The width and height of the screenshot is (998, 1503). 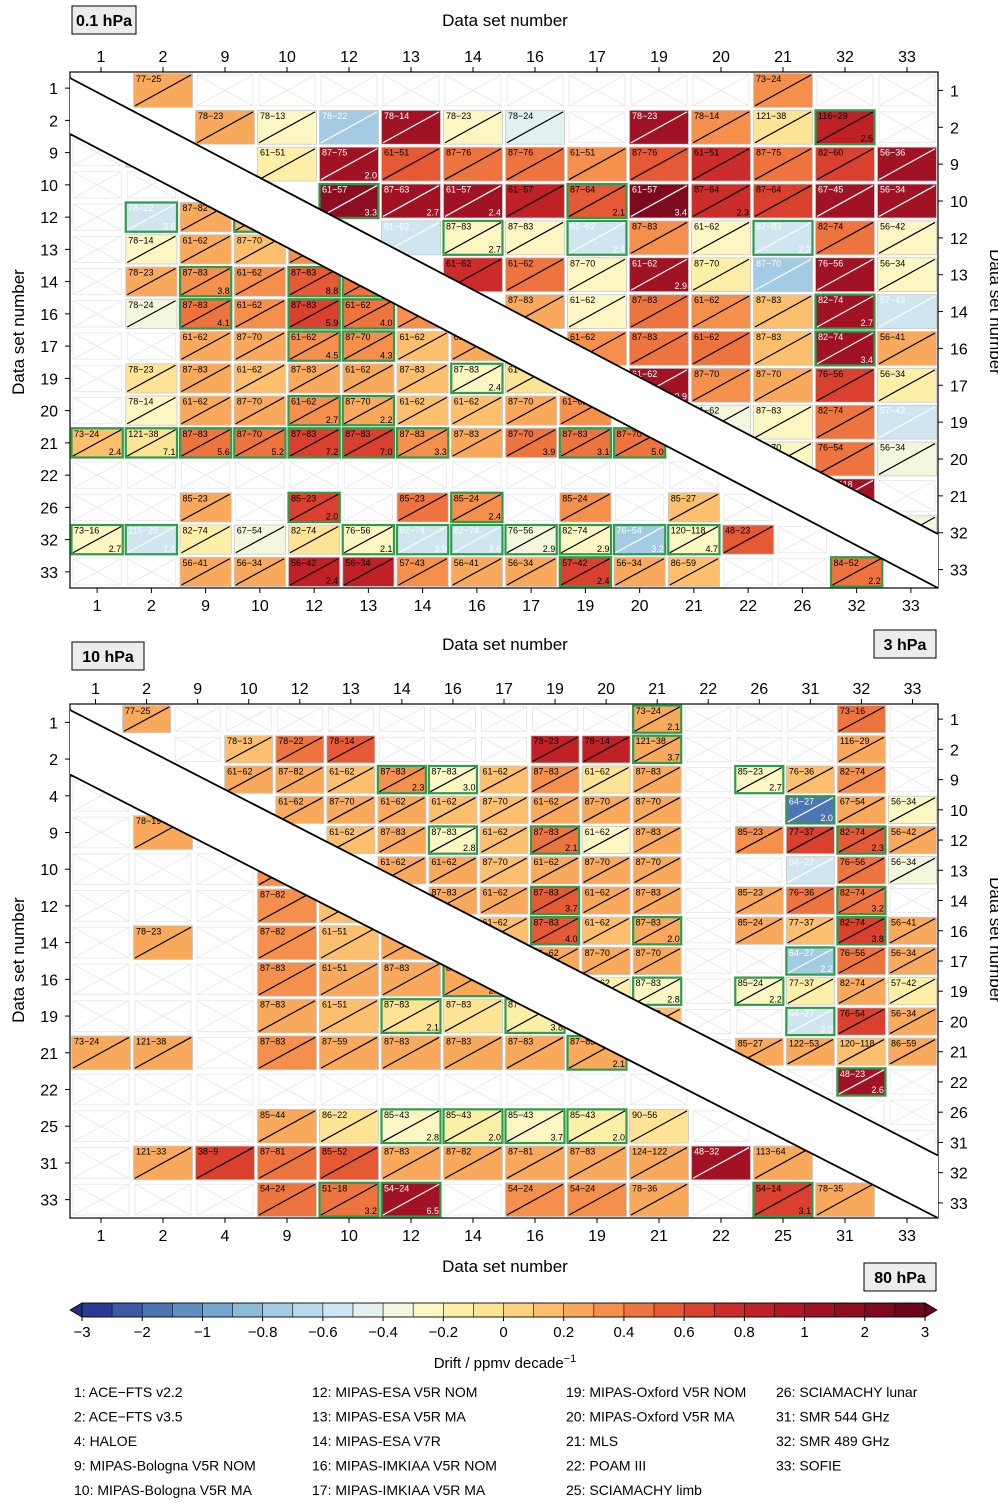 I want to click on cell-period: 85−23, so click(x=750, y=771).